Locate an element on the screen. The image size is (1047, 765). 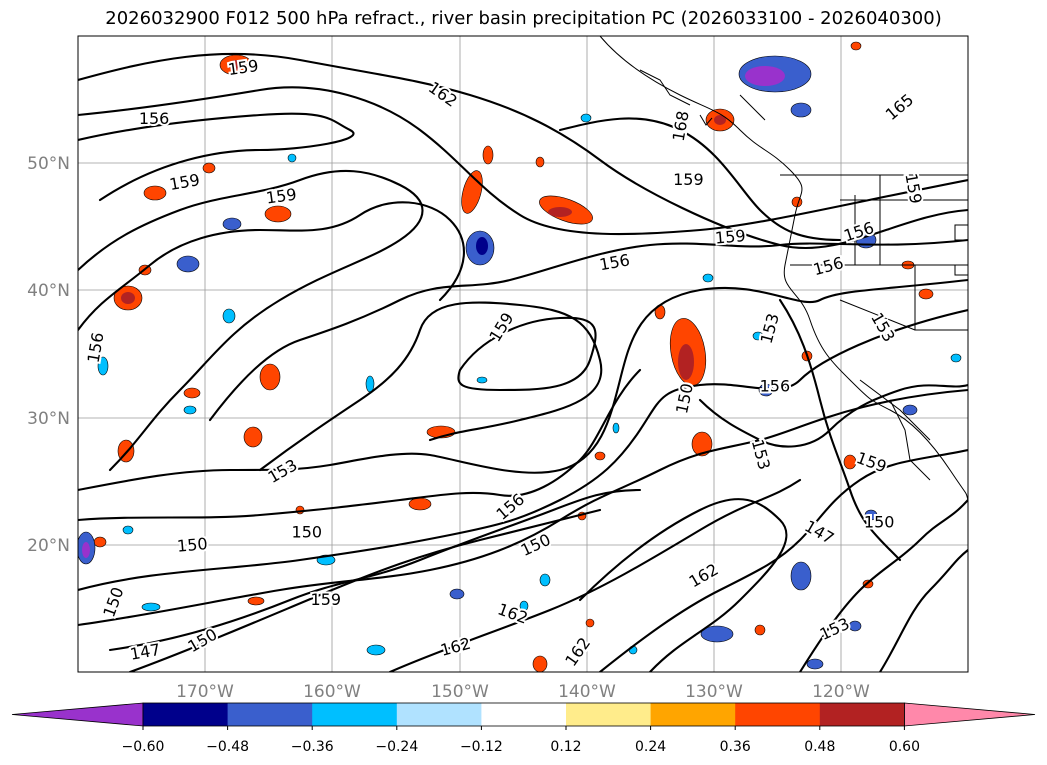
lon-label-140w: 140°W is located at coordinates (587, 692).